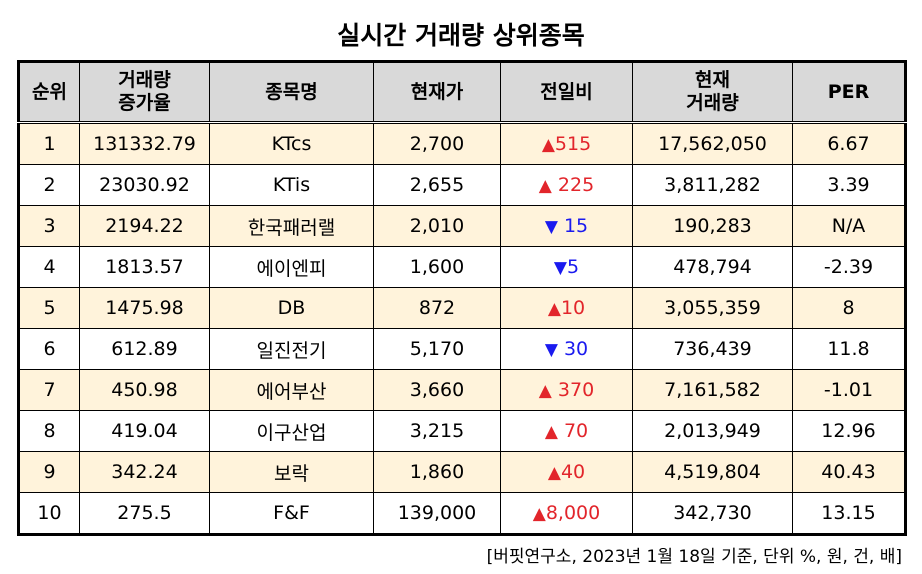  I want to click on cell-volume-increase: 131332.79, so click(144, 143).